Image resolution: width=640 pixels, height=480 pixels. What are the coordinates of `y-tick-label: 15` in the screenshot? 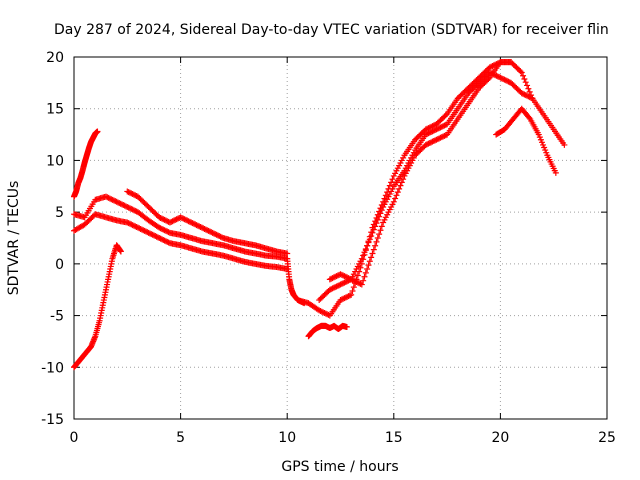 It's located at (55, 110).